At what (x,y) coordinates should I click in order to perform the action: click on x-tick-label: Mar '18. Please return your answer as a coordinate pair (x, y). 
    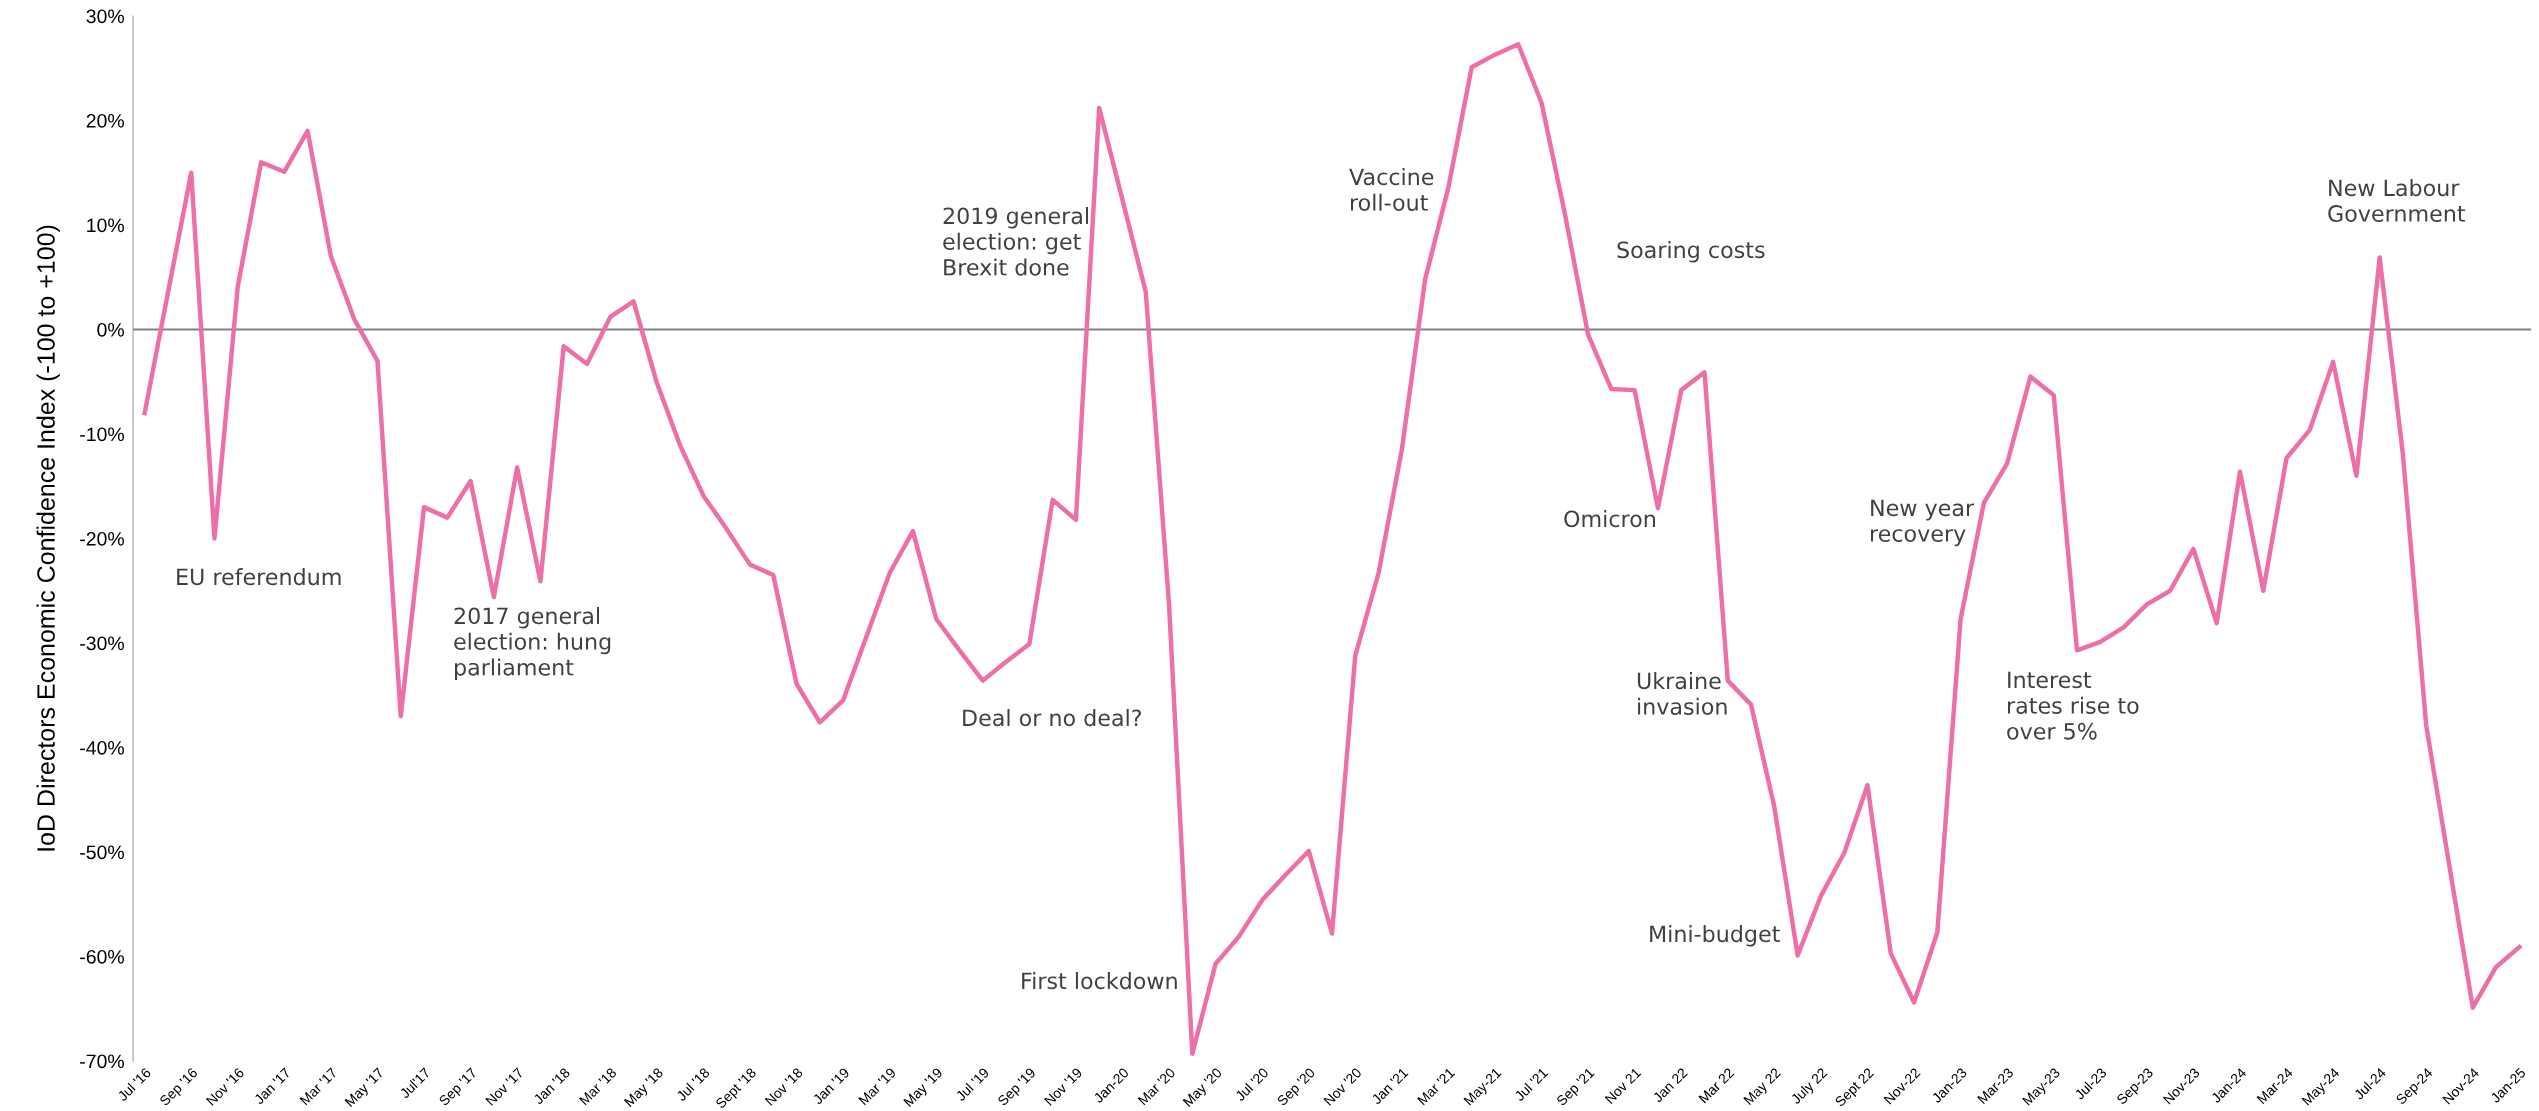
    Looking at the image, I should click on (598, 1086).